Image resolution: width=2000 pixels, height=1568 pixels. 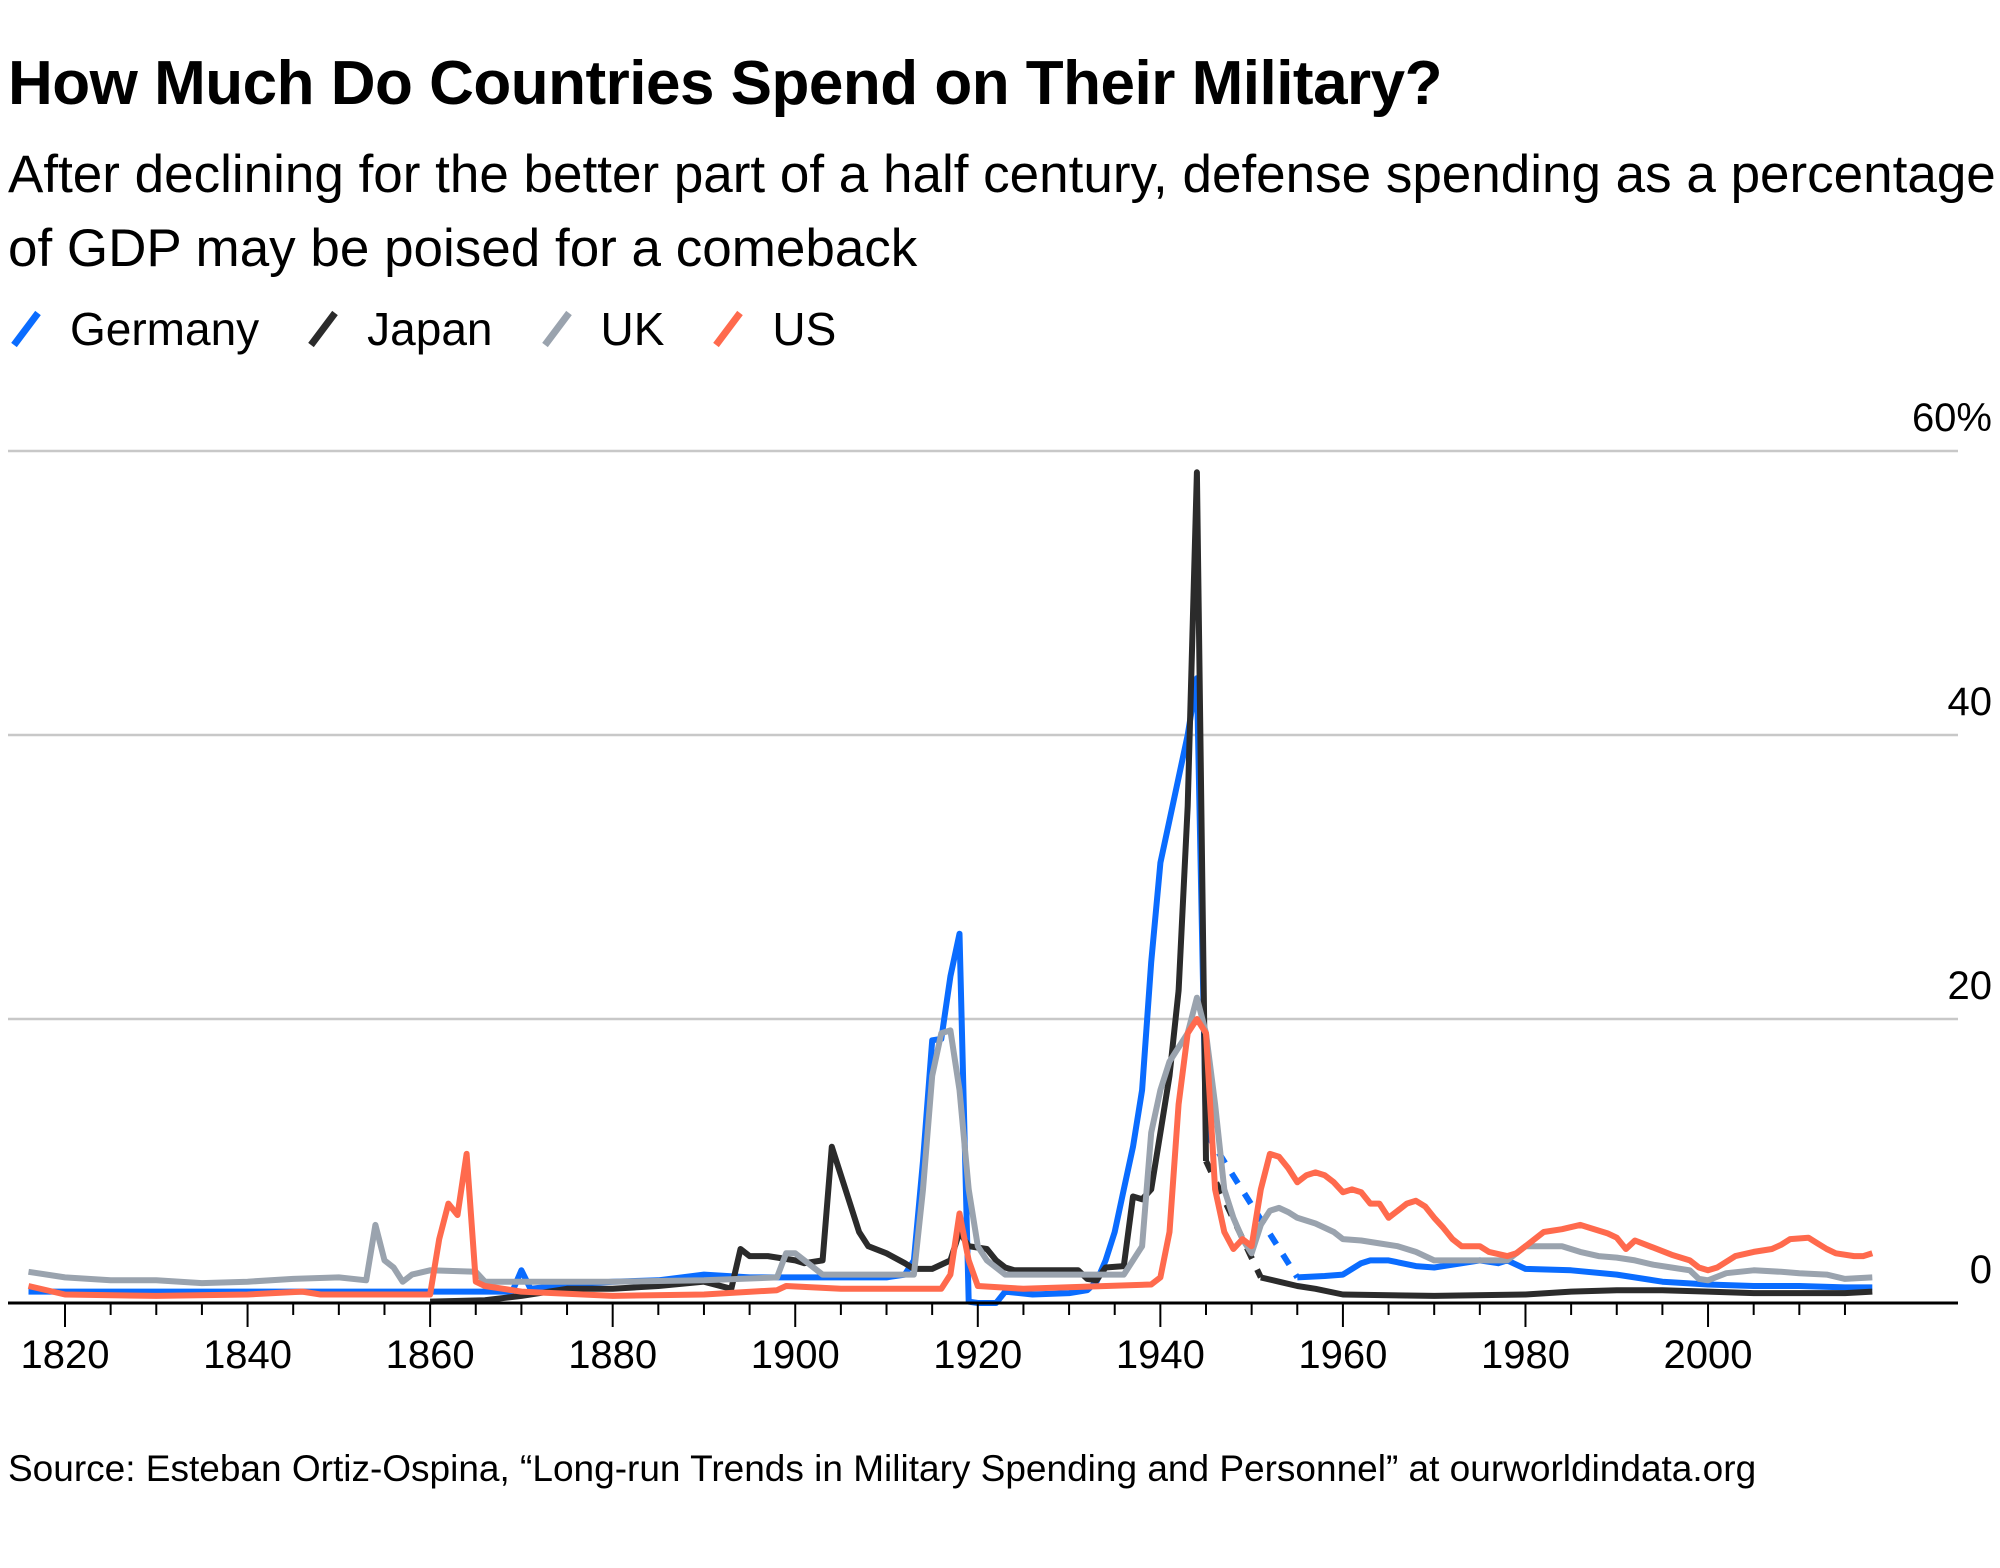 What do you see at coordinates (1970, 702) in the screenshot?
I see `y-tick-label: 40` at bounding box center [1970, 702].